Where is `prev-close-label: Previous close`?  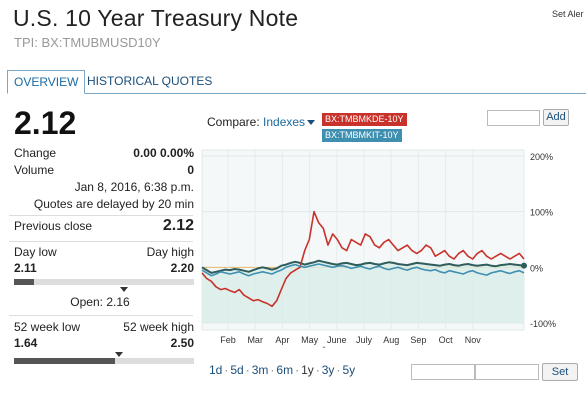 prev-close-label: Previous close is located at coordinates (53, 226).